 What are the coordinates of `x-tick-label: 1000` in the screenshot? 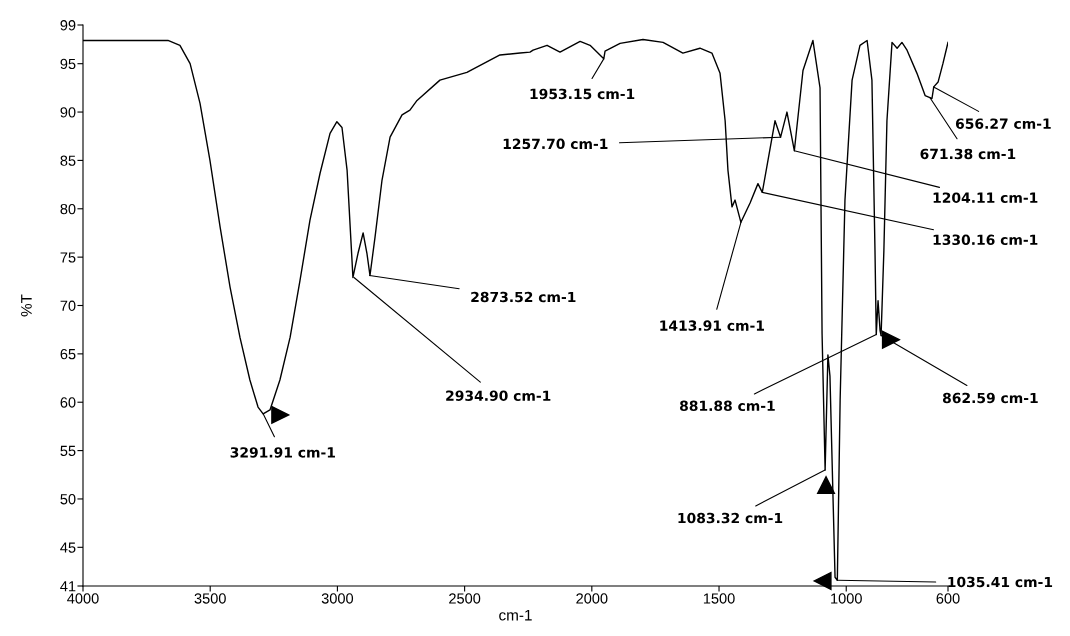 It's located at (846, 598).